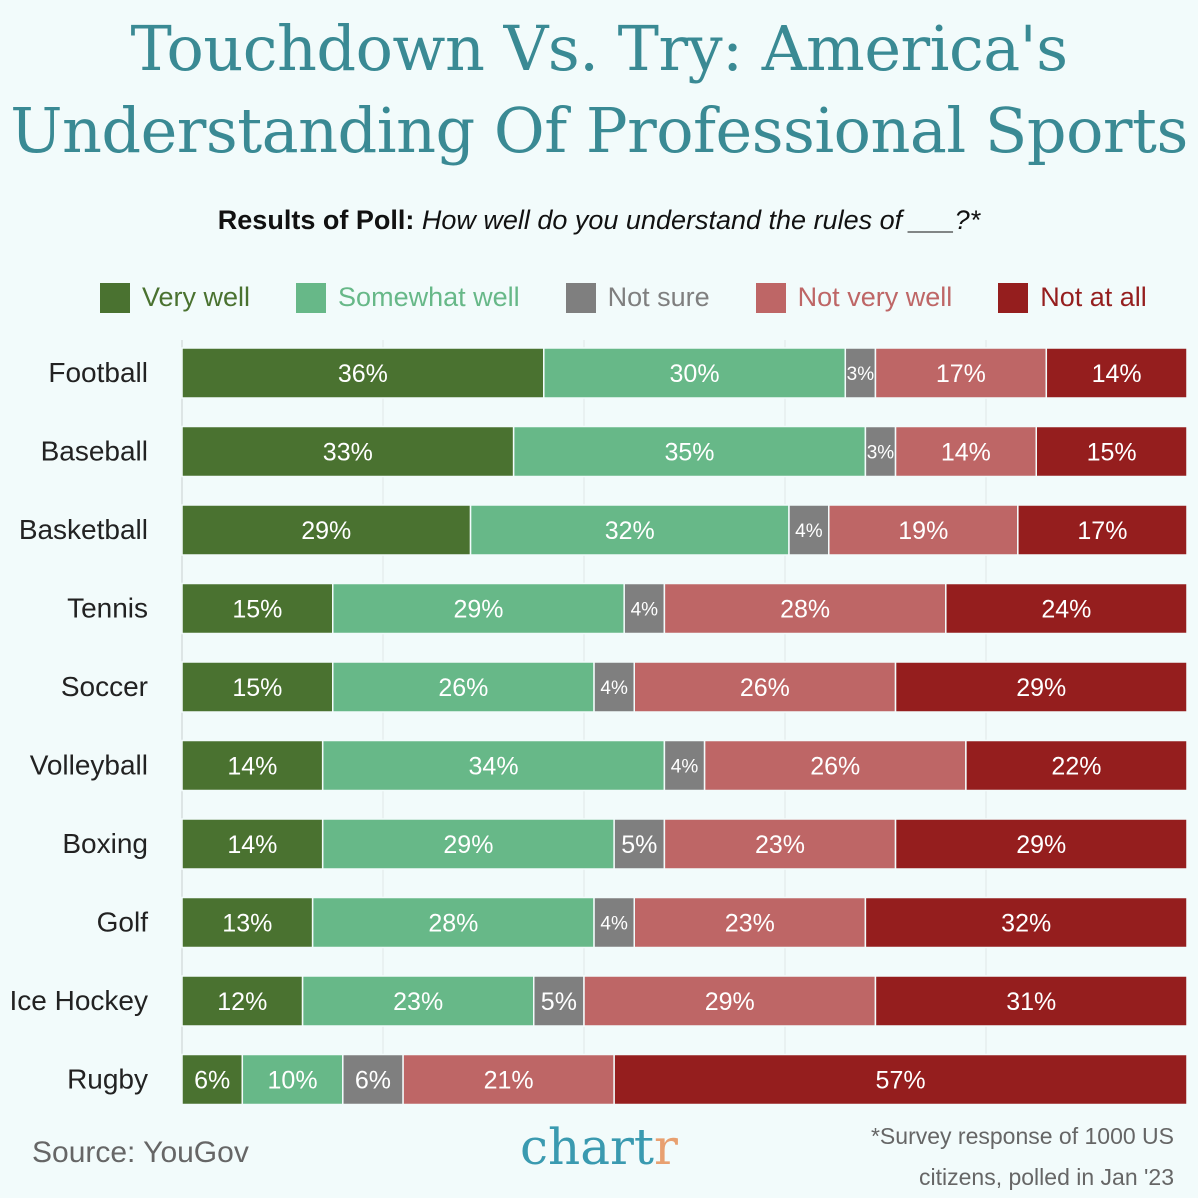 The width and height of the screenshot is (1198, 1198). Describe the element at coordinates (875, 297) in the screenshot. I see `legend-label: Not very well` at that location.